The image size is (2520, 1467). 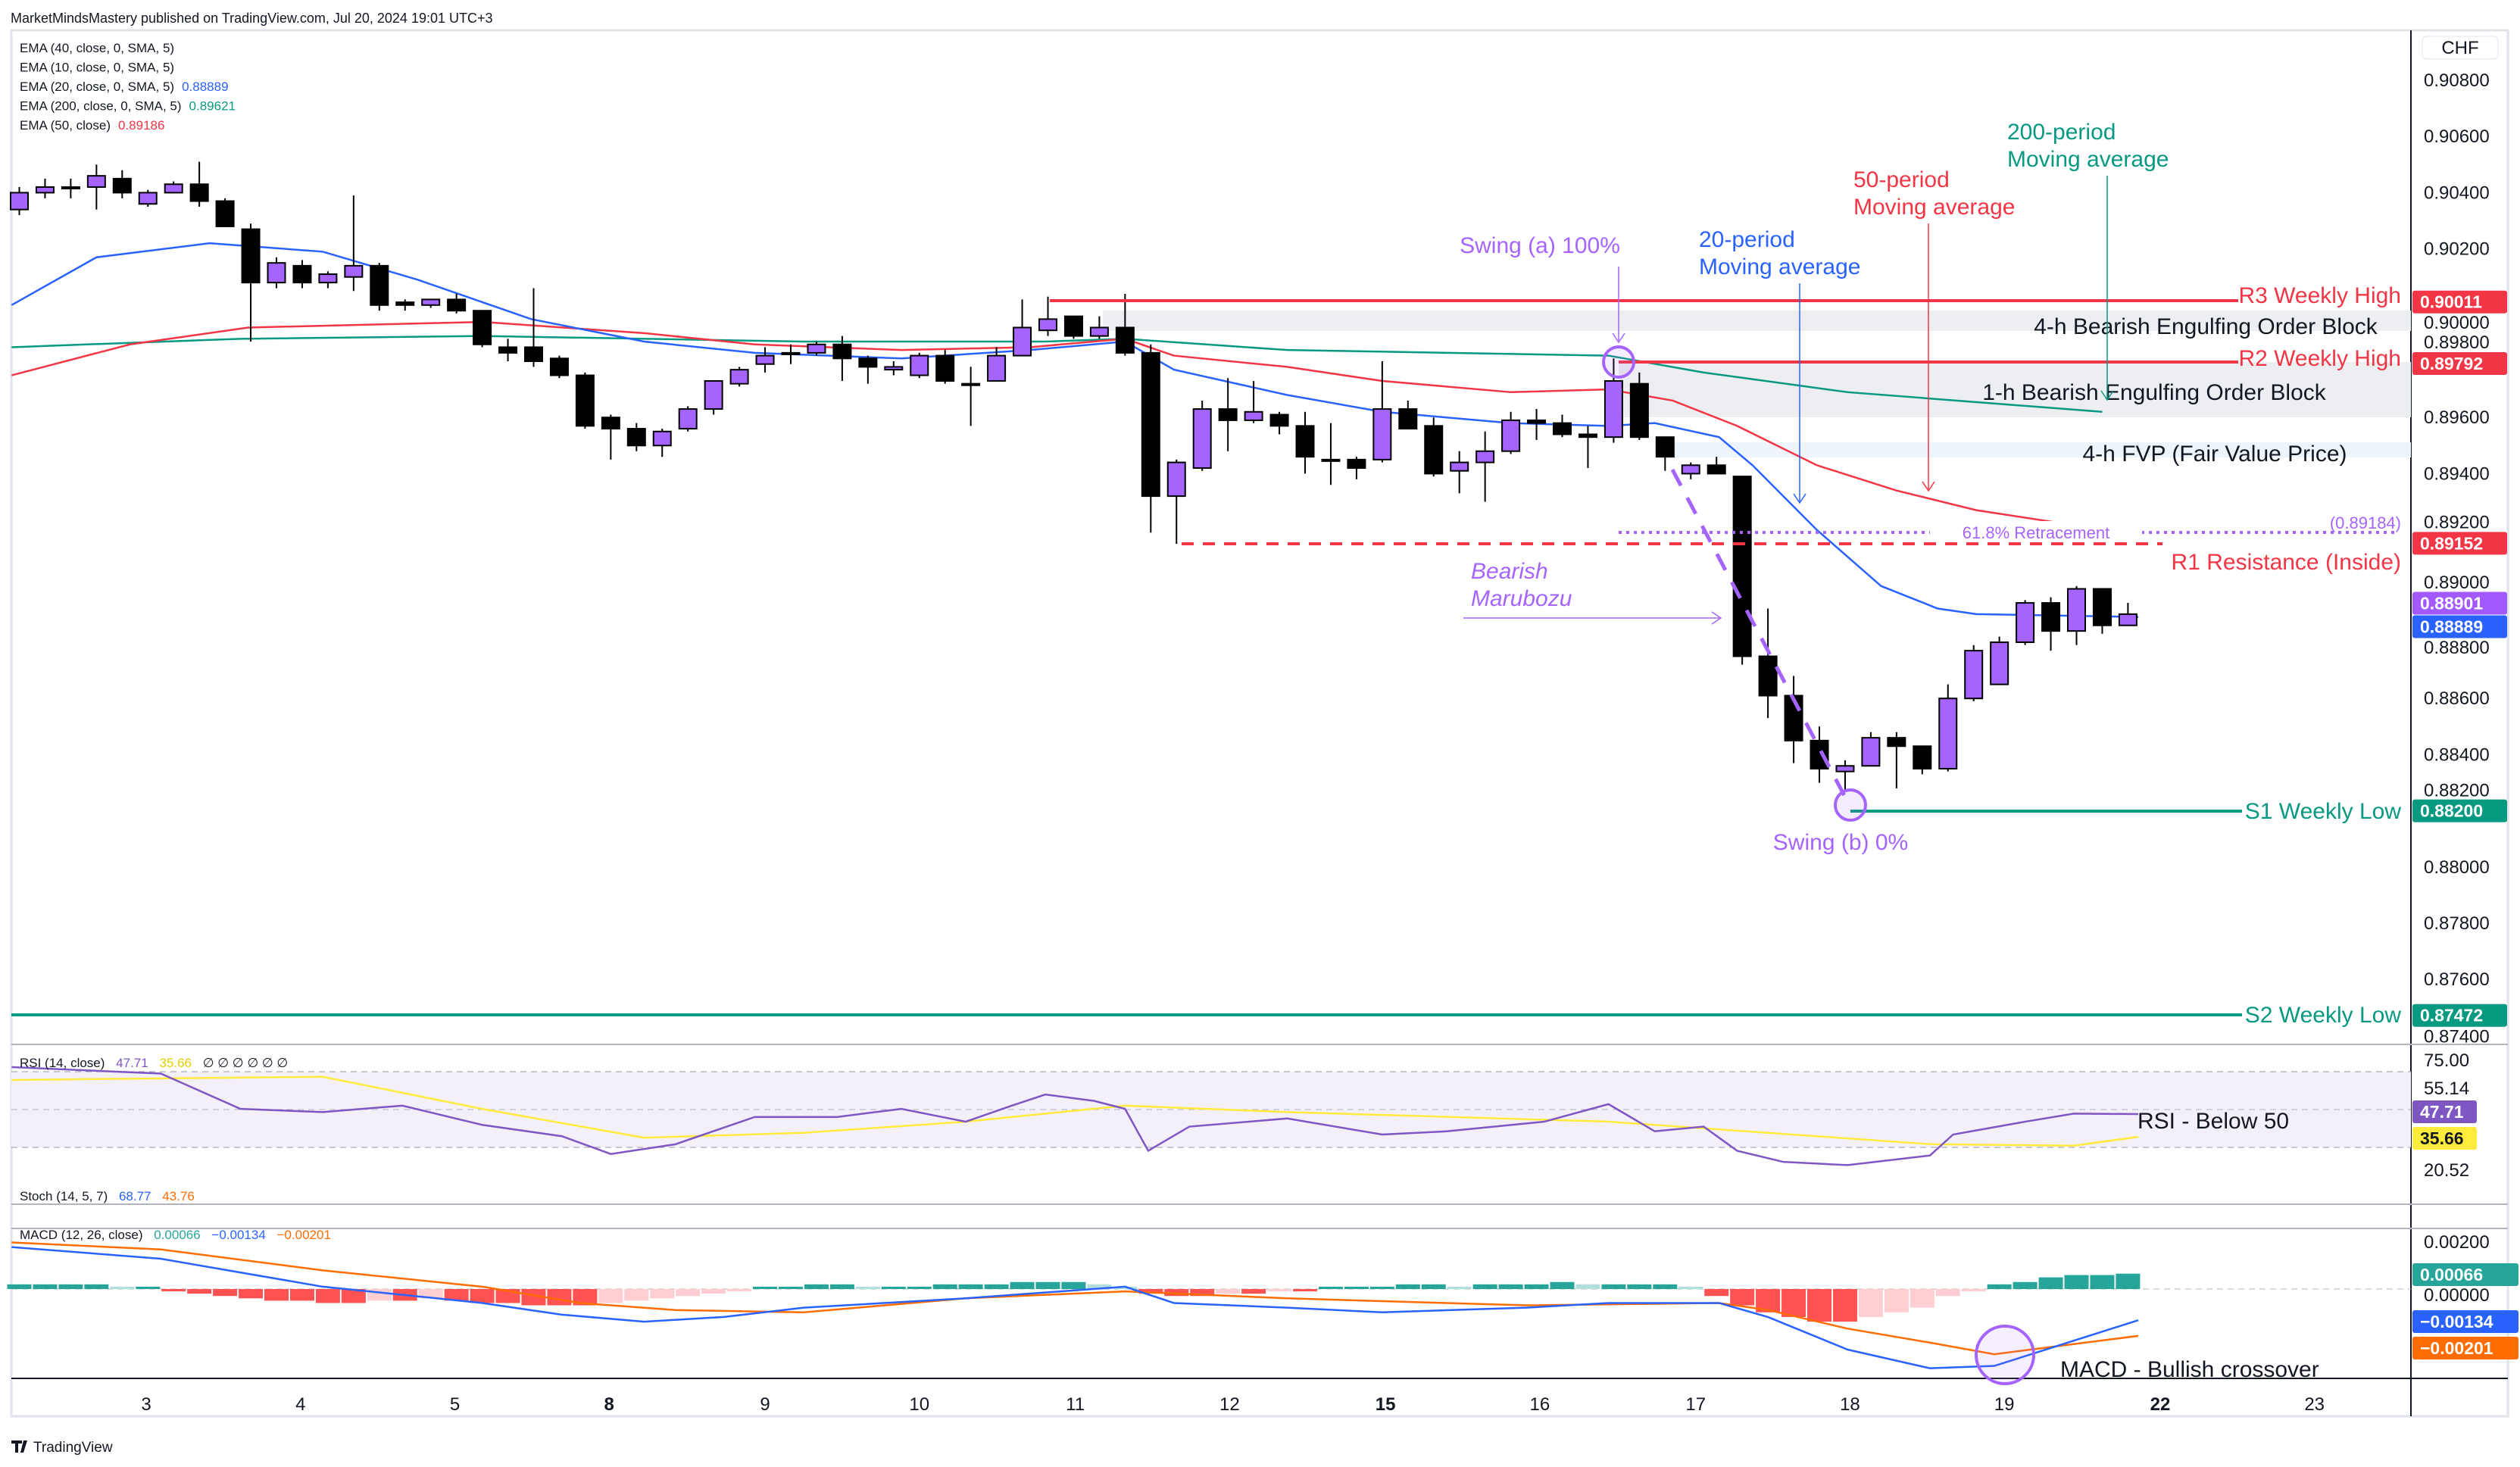 What do you see at coordinates (1075, 1111) in the screenshot?
I see `rsi-ma-line` at bounding box center [1075, 1111].